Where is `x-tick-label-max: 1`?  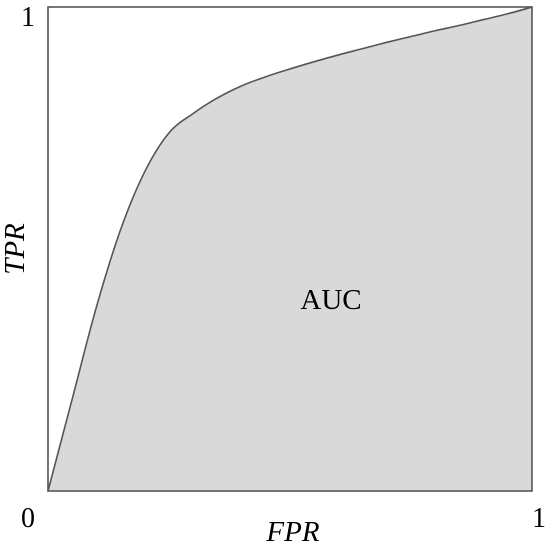 x-tick-label-max: 1 is located at coordinates (539, 518).